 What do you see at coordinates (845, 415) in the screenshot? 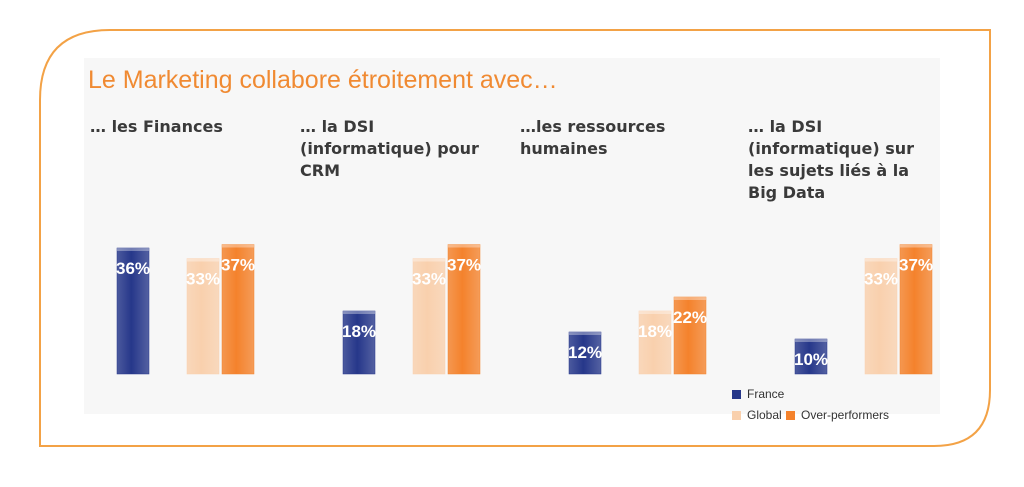
I see `legend-label-over-performers: Over-performers` at bounding box center [845, 415].